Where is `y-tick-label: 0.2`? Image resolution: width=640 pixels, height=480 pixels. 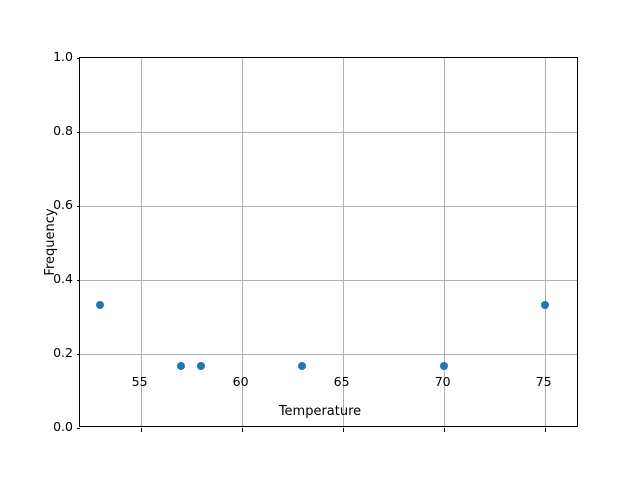 y-tick-label: 0.2 is located at coordinates (63, 352).